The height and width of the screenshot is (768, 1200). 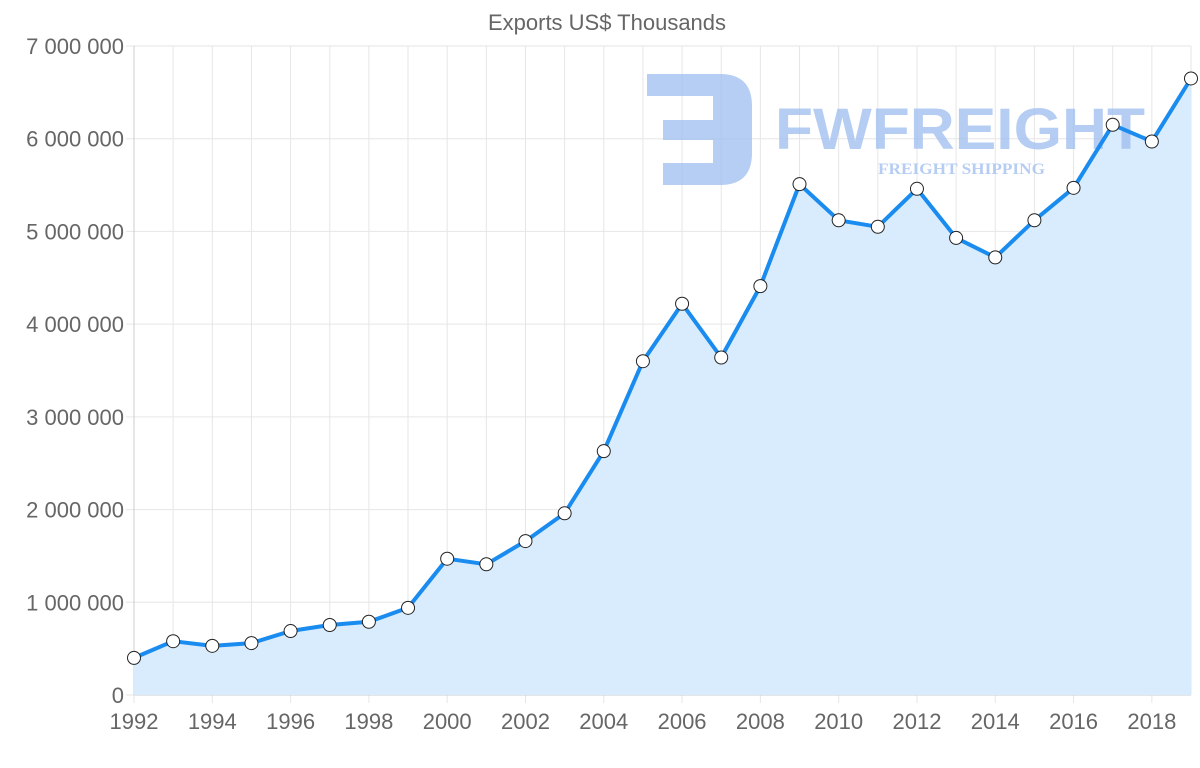 What do you see at coordinates (916, 721) in the screenshot?
I see `x-tick-label: 2012` at bounding box center [916, 721].